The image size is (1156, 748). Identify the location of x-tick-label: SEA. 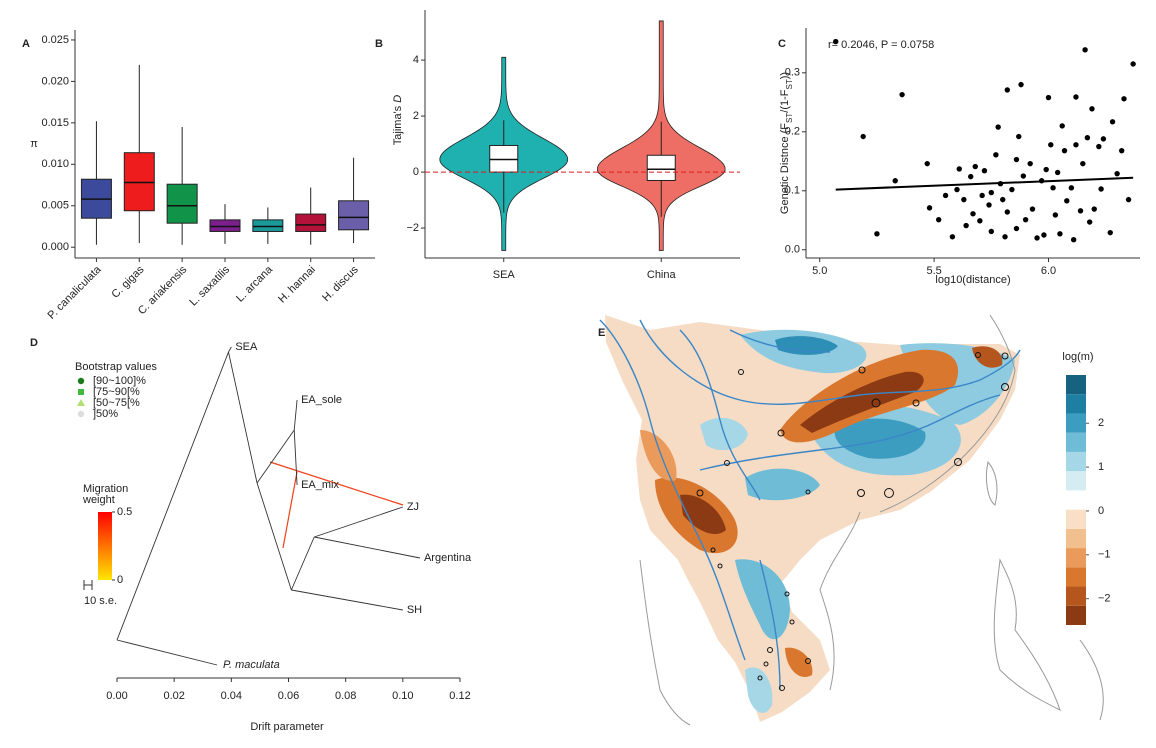
(504, 275).